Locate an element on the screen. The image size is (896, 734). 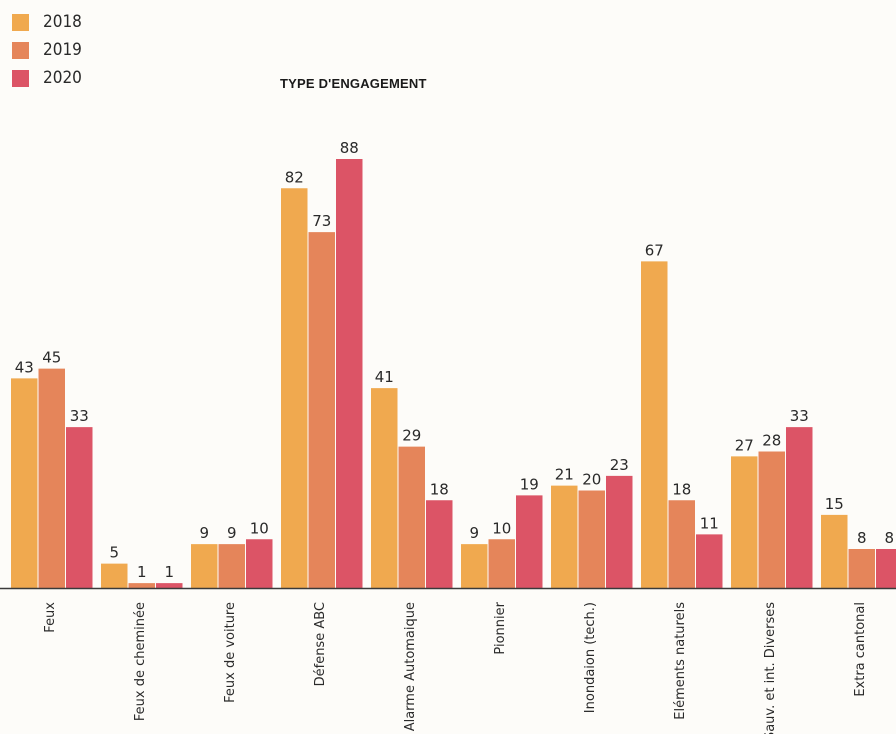
data-label-10-2020: 8 is located at coordinates (889, 538).